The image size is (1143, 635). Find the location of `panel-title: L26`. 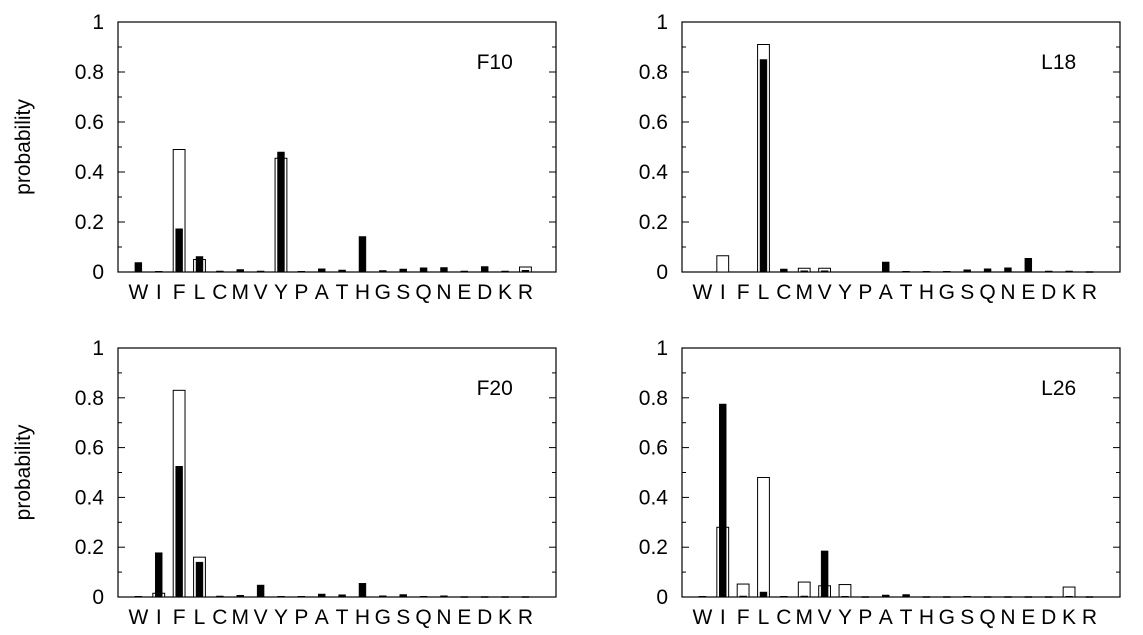

panel-title: L26 is located at coordinates (1058, 388).